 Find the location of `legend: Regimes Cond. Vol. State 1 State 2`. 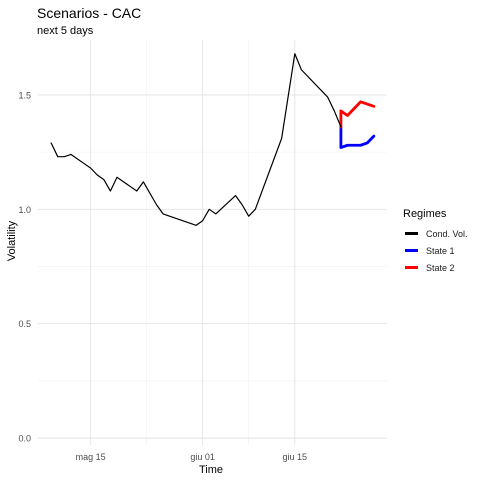

legend: Regimes Cond. Vol. State 1 State 2 is located at coordinates (441, 242).